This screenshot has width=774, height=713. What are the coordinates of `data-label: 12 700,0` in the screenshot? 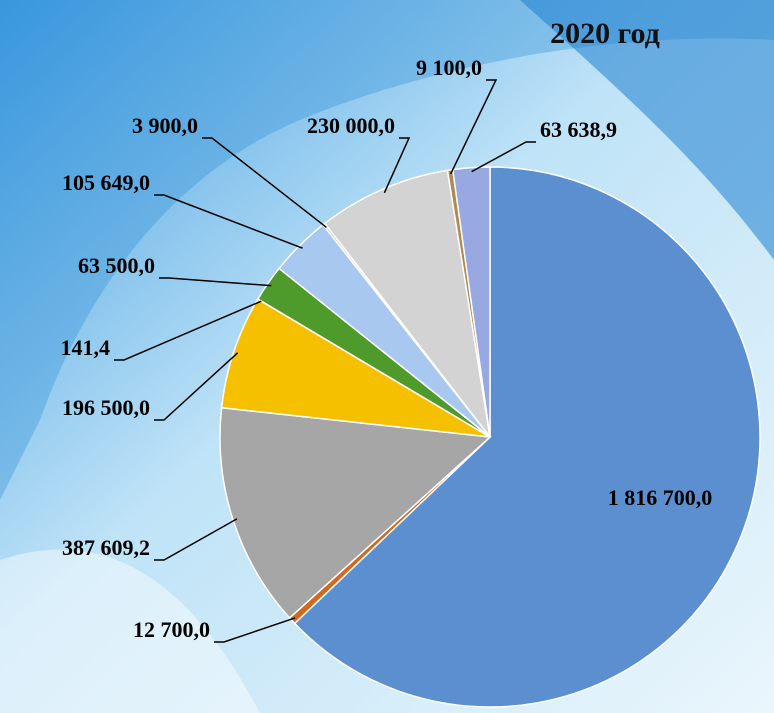 It's located at (171, 629).